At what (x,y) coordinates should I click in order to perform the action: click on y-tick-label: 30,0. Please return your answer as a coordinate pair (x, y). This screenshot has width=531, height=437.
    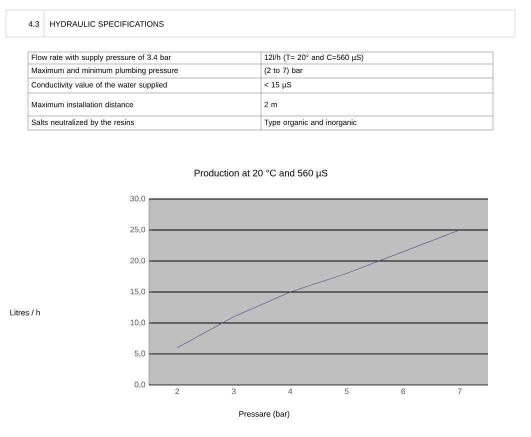
    Looking at the image, I should click on (138, 199).